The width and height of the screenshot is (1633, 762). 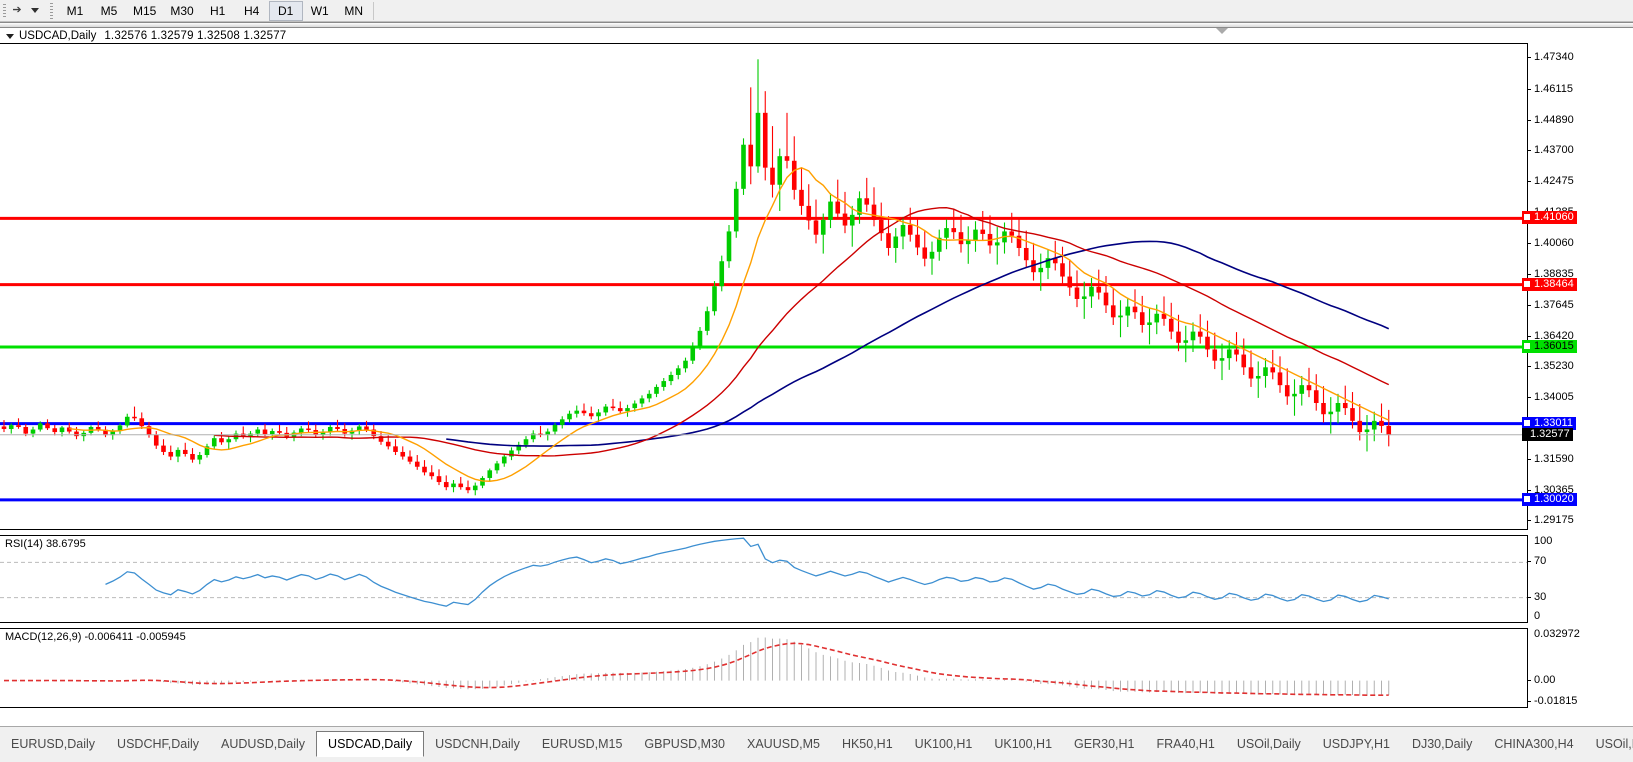 I want to click on price-axis-tick-label: 1.36420, so click(x=1554, y=335).